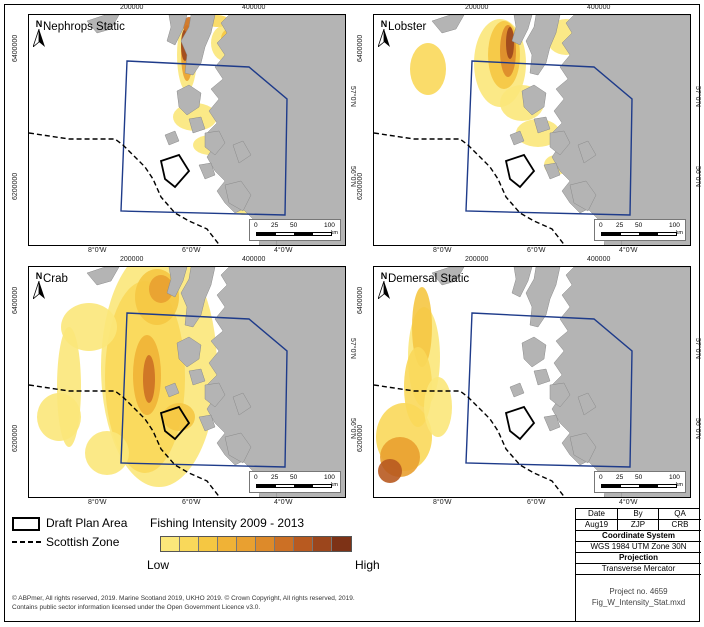 The width and height of the screenshot is (704, 627). Describe the element at coordinates (680, 513) in the screenshot. I see `qa-label: QA` at that location.